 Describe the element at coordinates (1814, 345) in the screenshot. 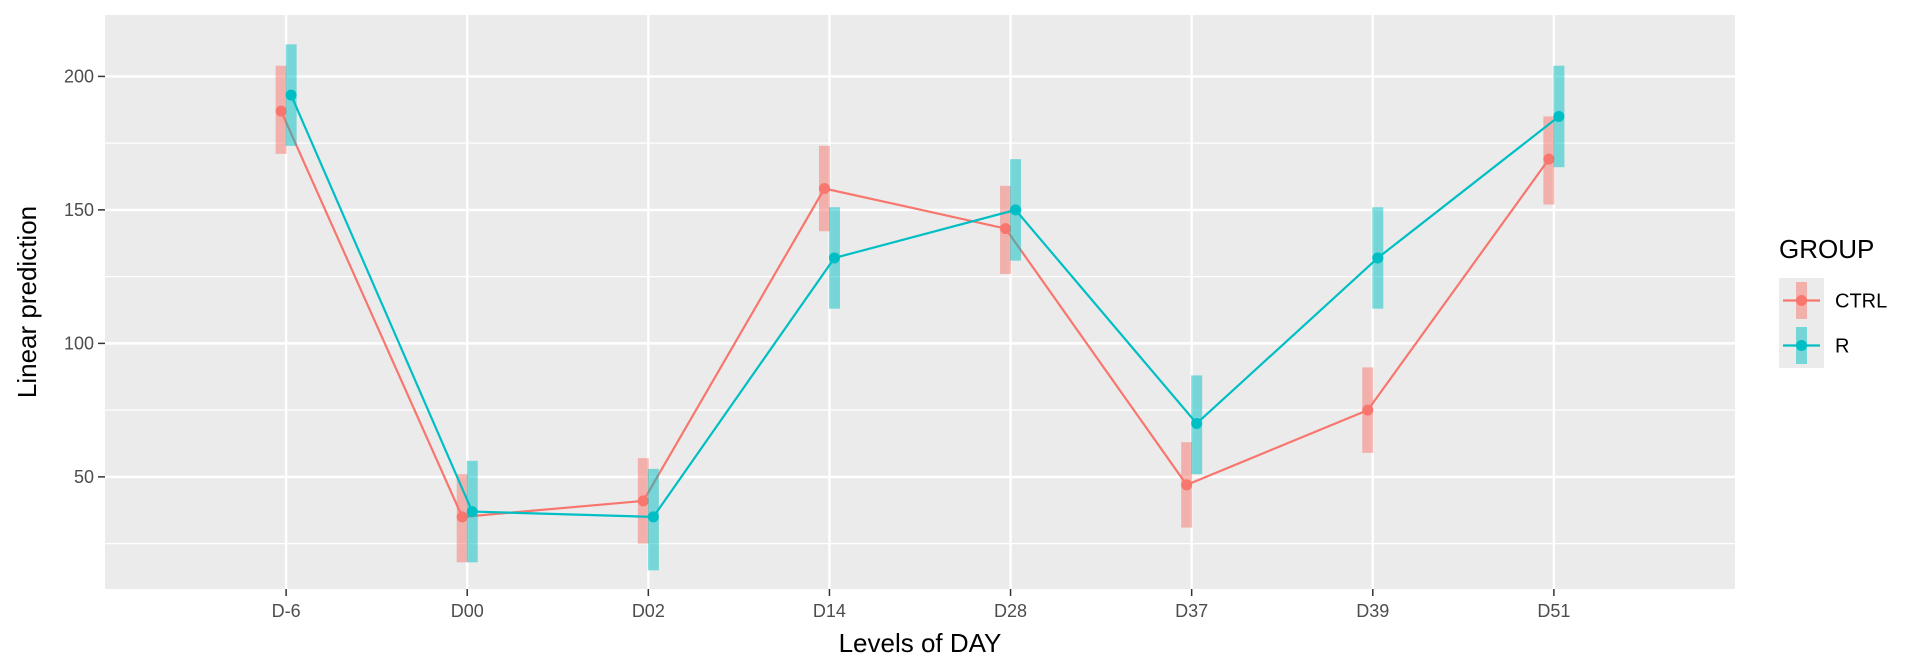

I see `legend-item-r: R` at that location.